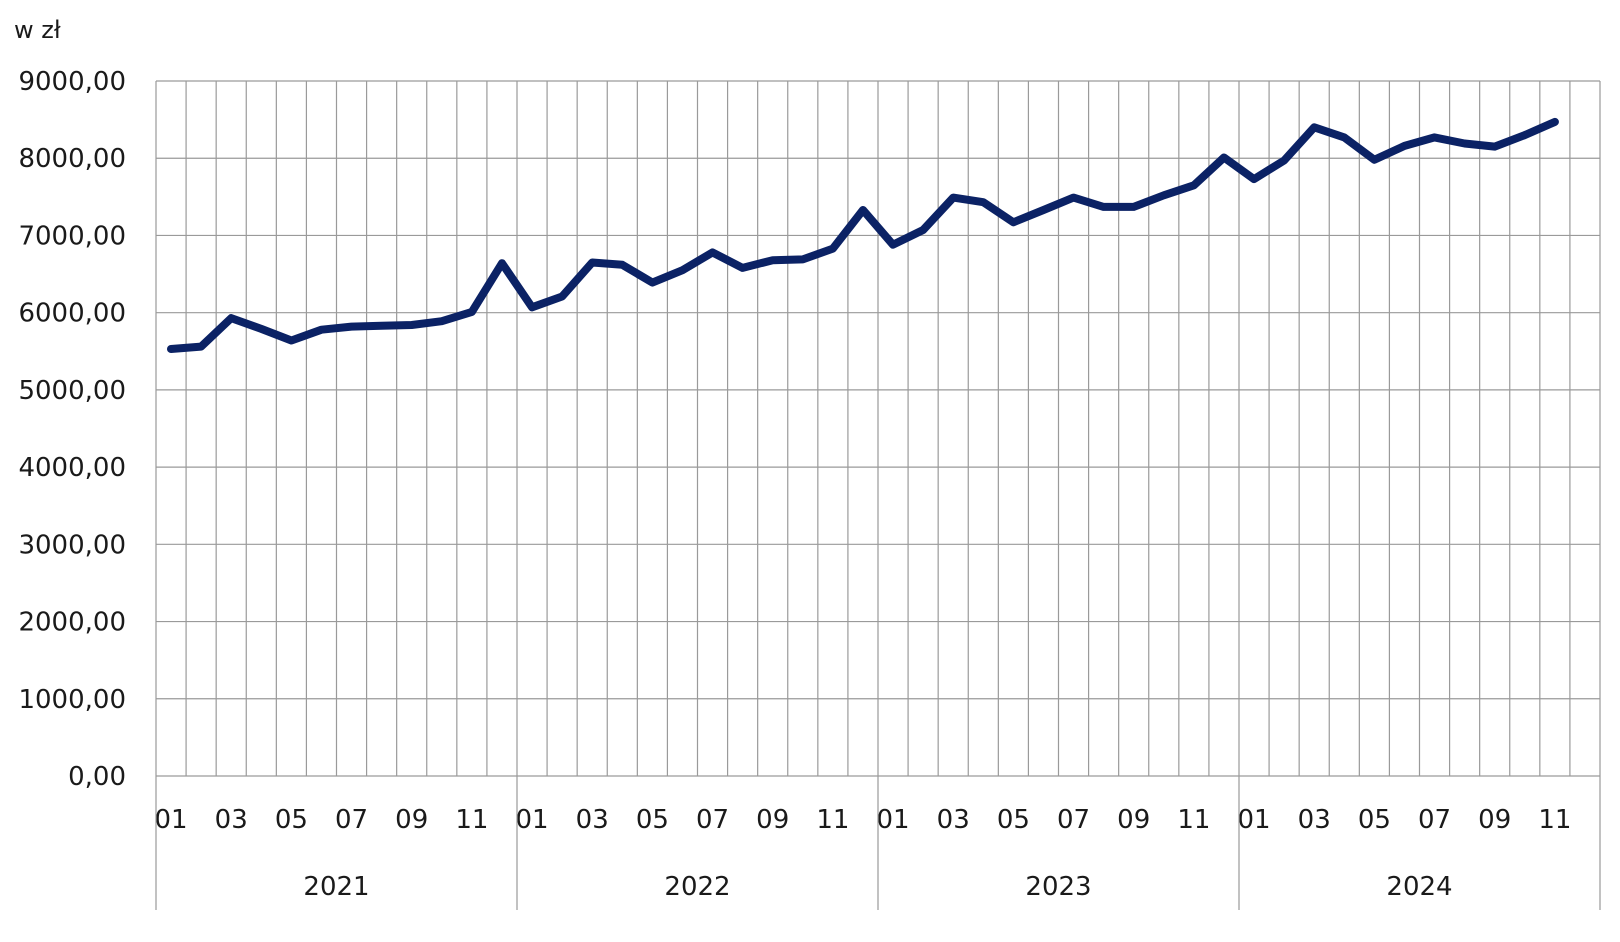 This screenshot has height=942, width=1620. What do you see at coordinates (72, 82) in the screenshot?
I see `y-tick-label: 9000,00` at bounding box center [72, 82].